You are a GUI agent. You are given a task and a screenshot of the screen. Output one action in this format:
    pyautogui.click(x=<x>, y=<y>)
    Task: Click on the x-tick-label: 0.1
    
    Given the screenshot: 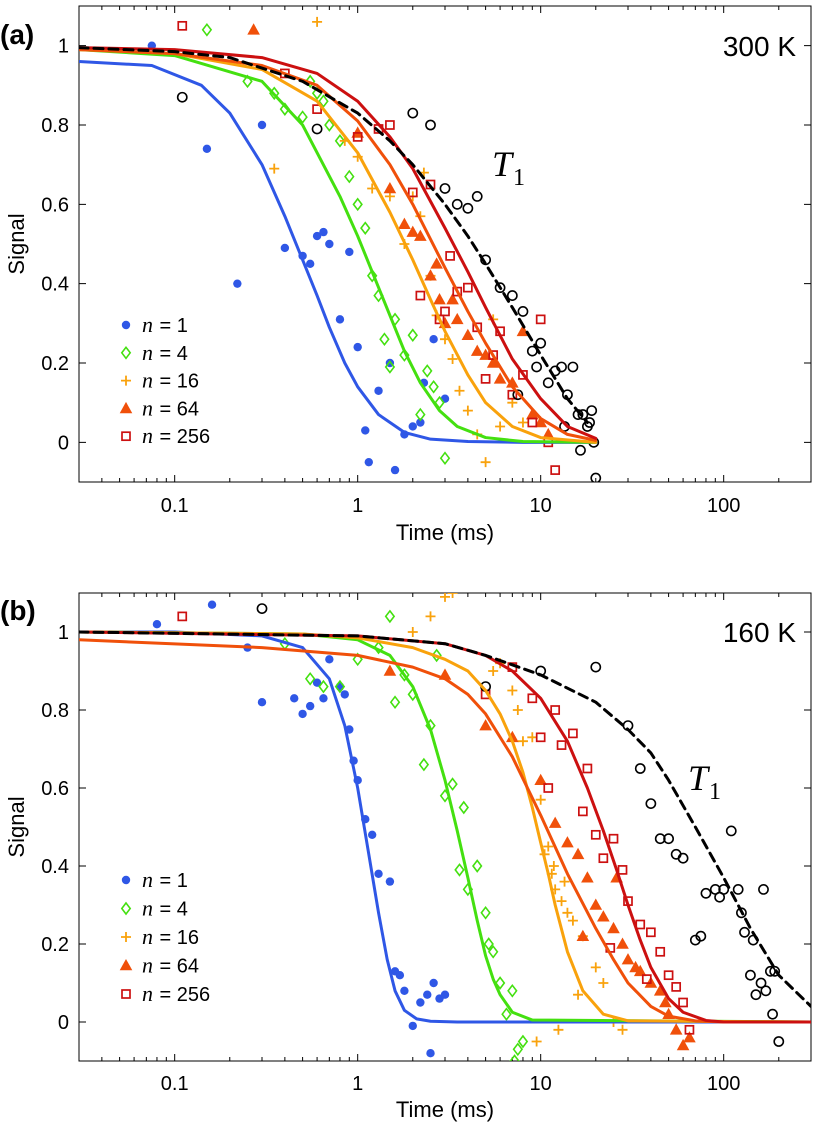 What is the action you would take?
    pyautogui.click(x=175, y=1084)
    